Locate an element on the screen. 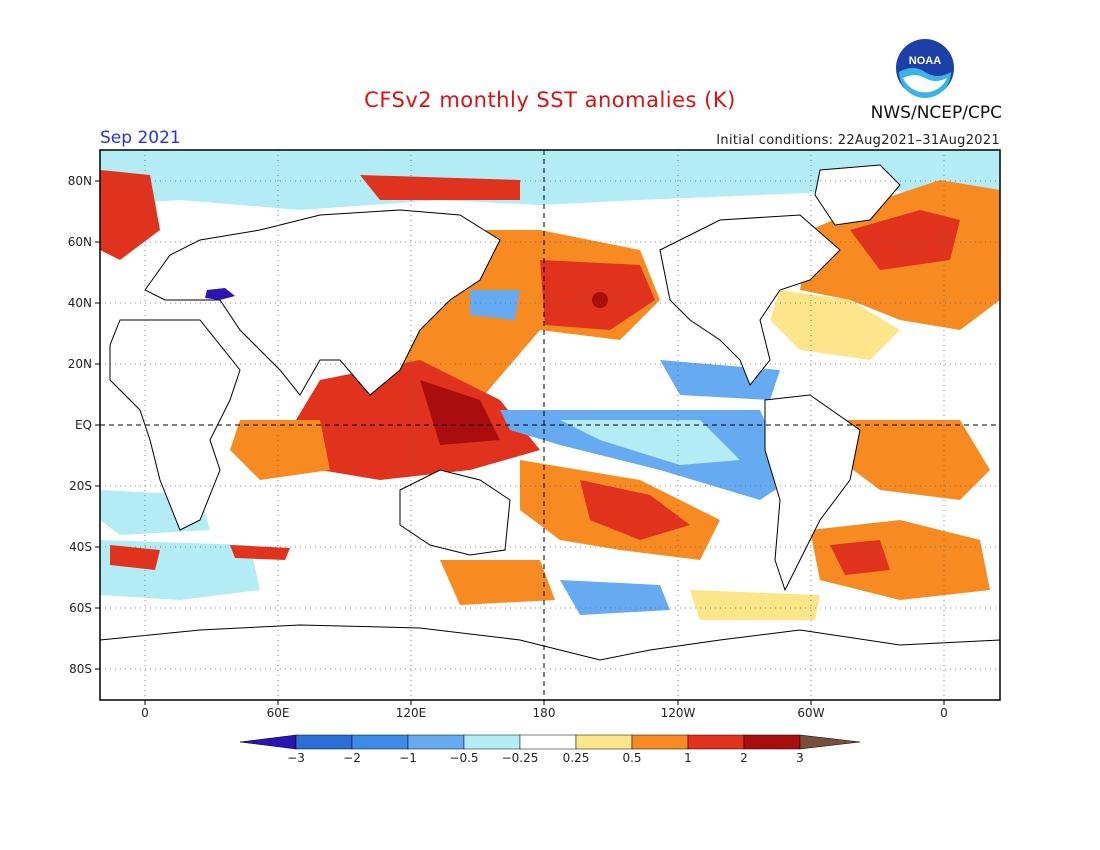 This screenshot has width=1100, height=850. south-america is located at coordinates (812, 493).